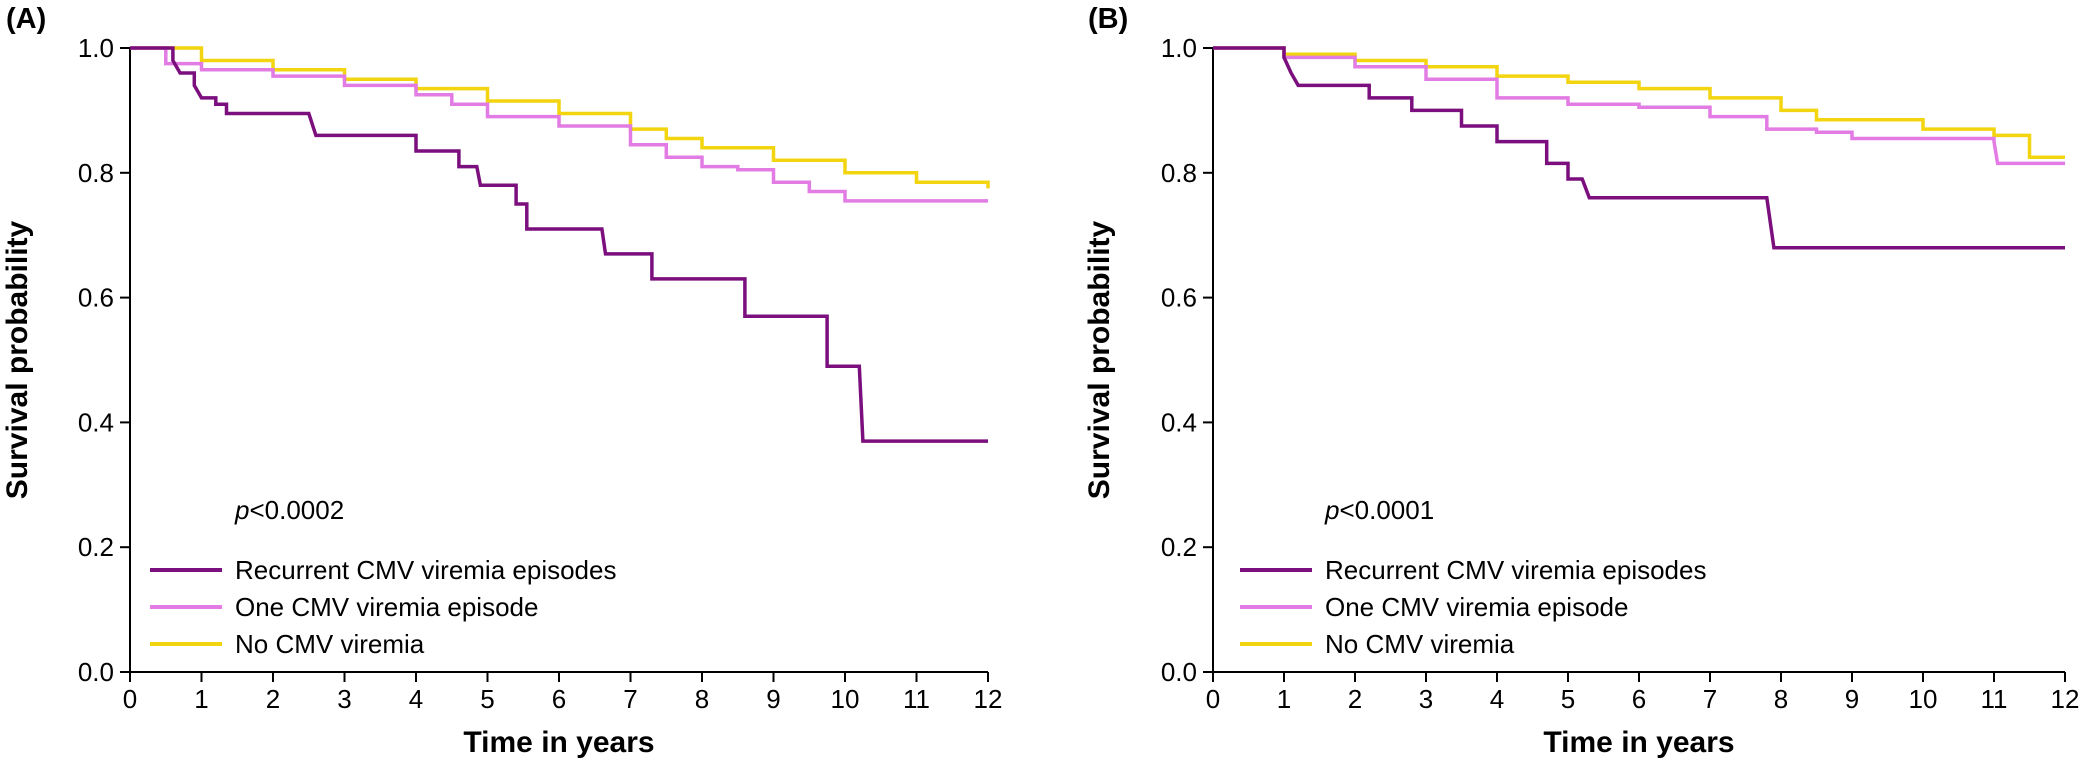 Image resolution: width=2087 pixels, height=763 pixels. I want to click on panel-label: (B), so click(1108, 19).